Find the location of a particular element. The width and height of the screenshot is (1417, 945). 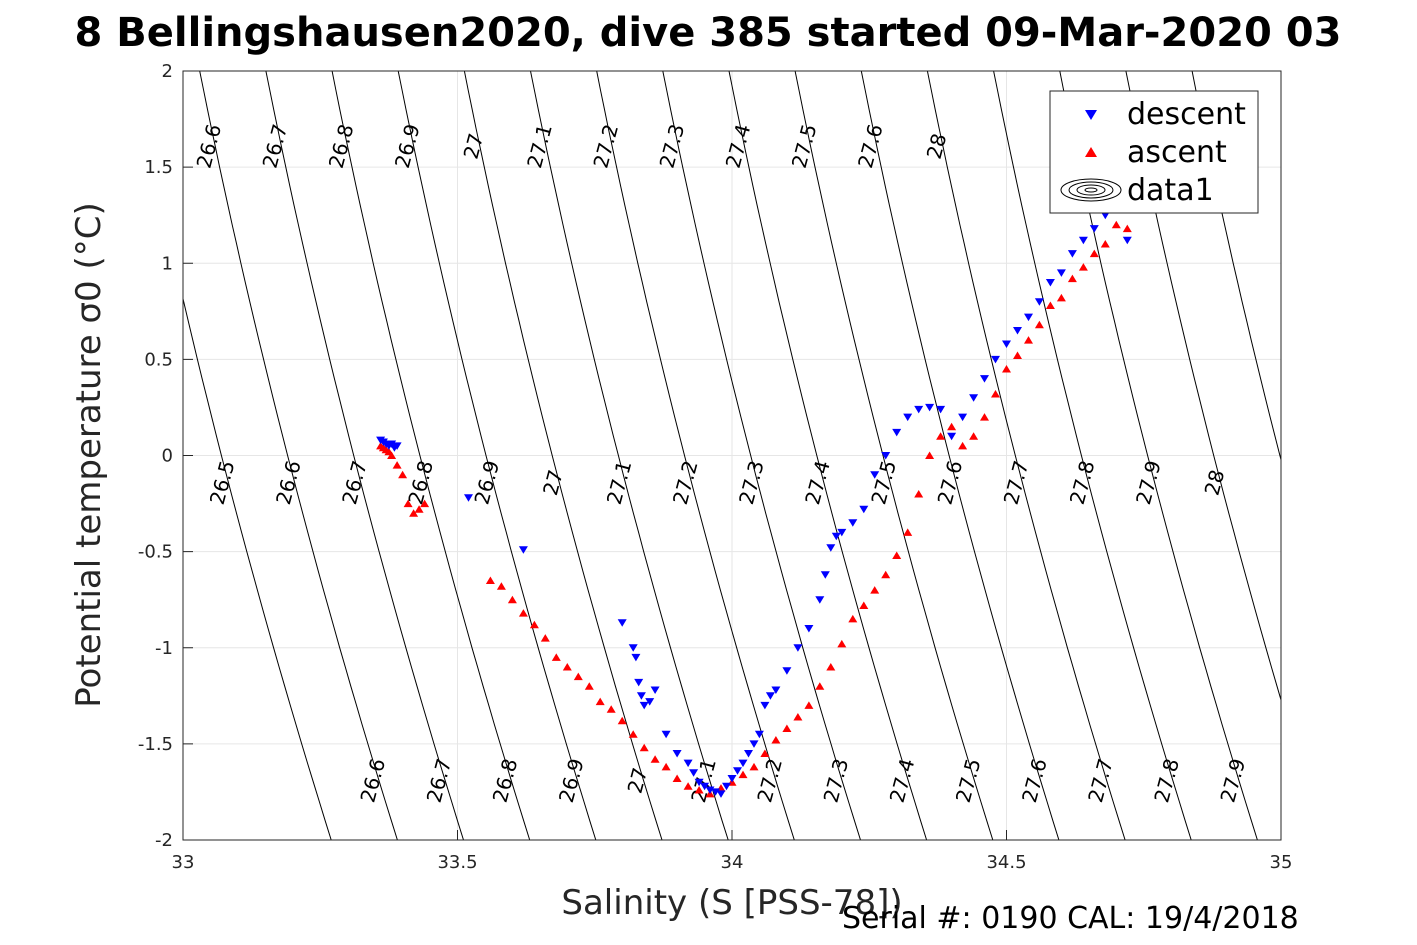

isopycnal-26.5 is located at coordinates (257, 568).